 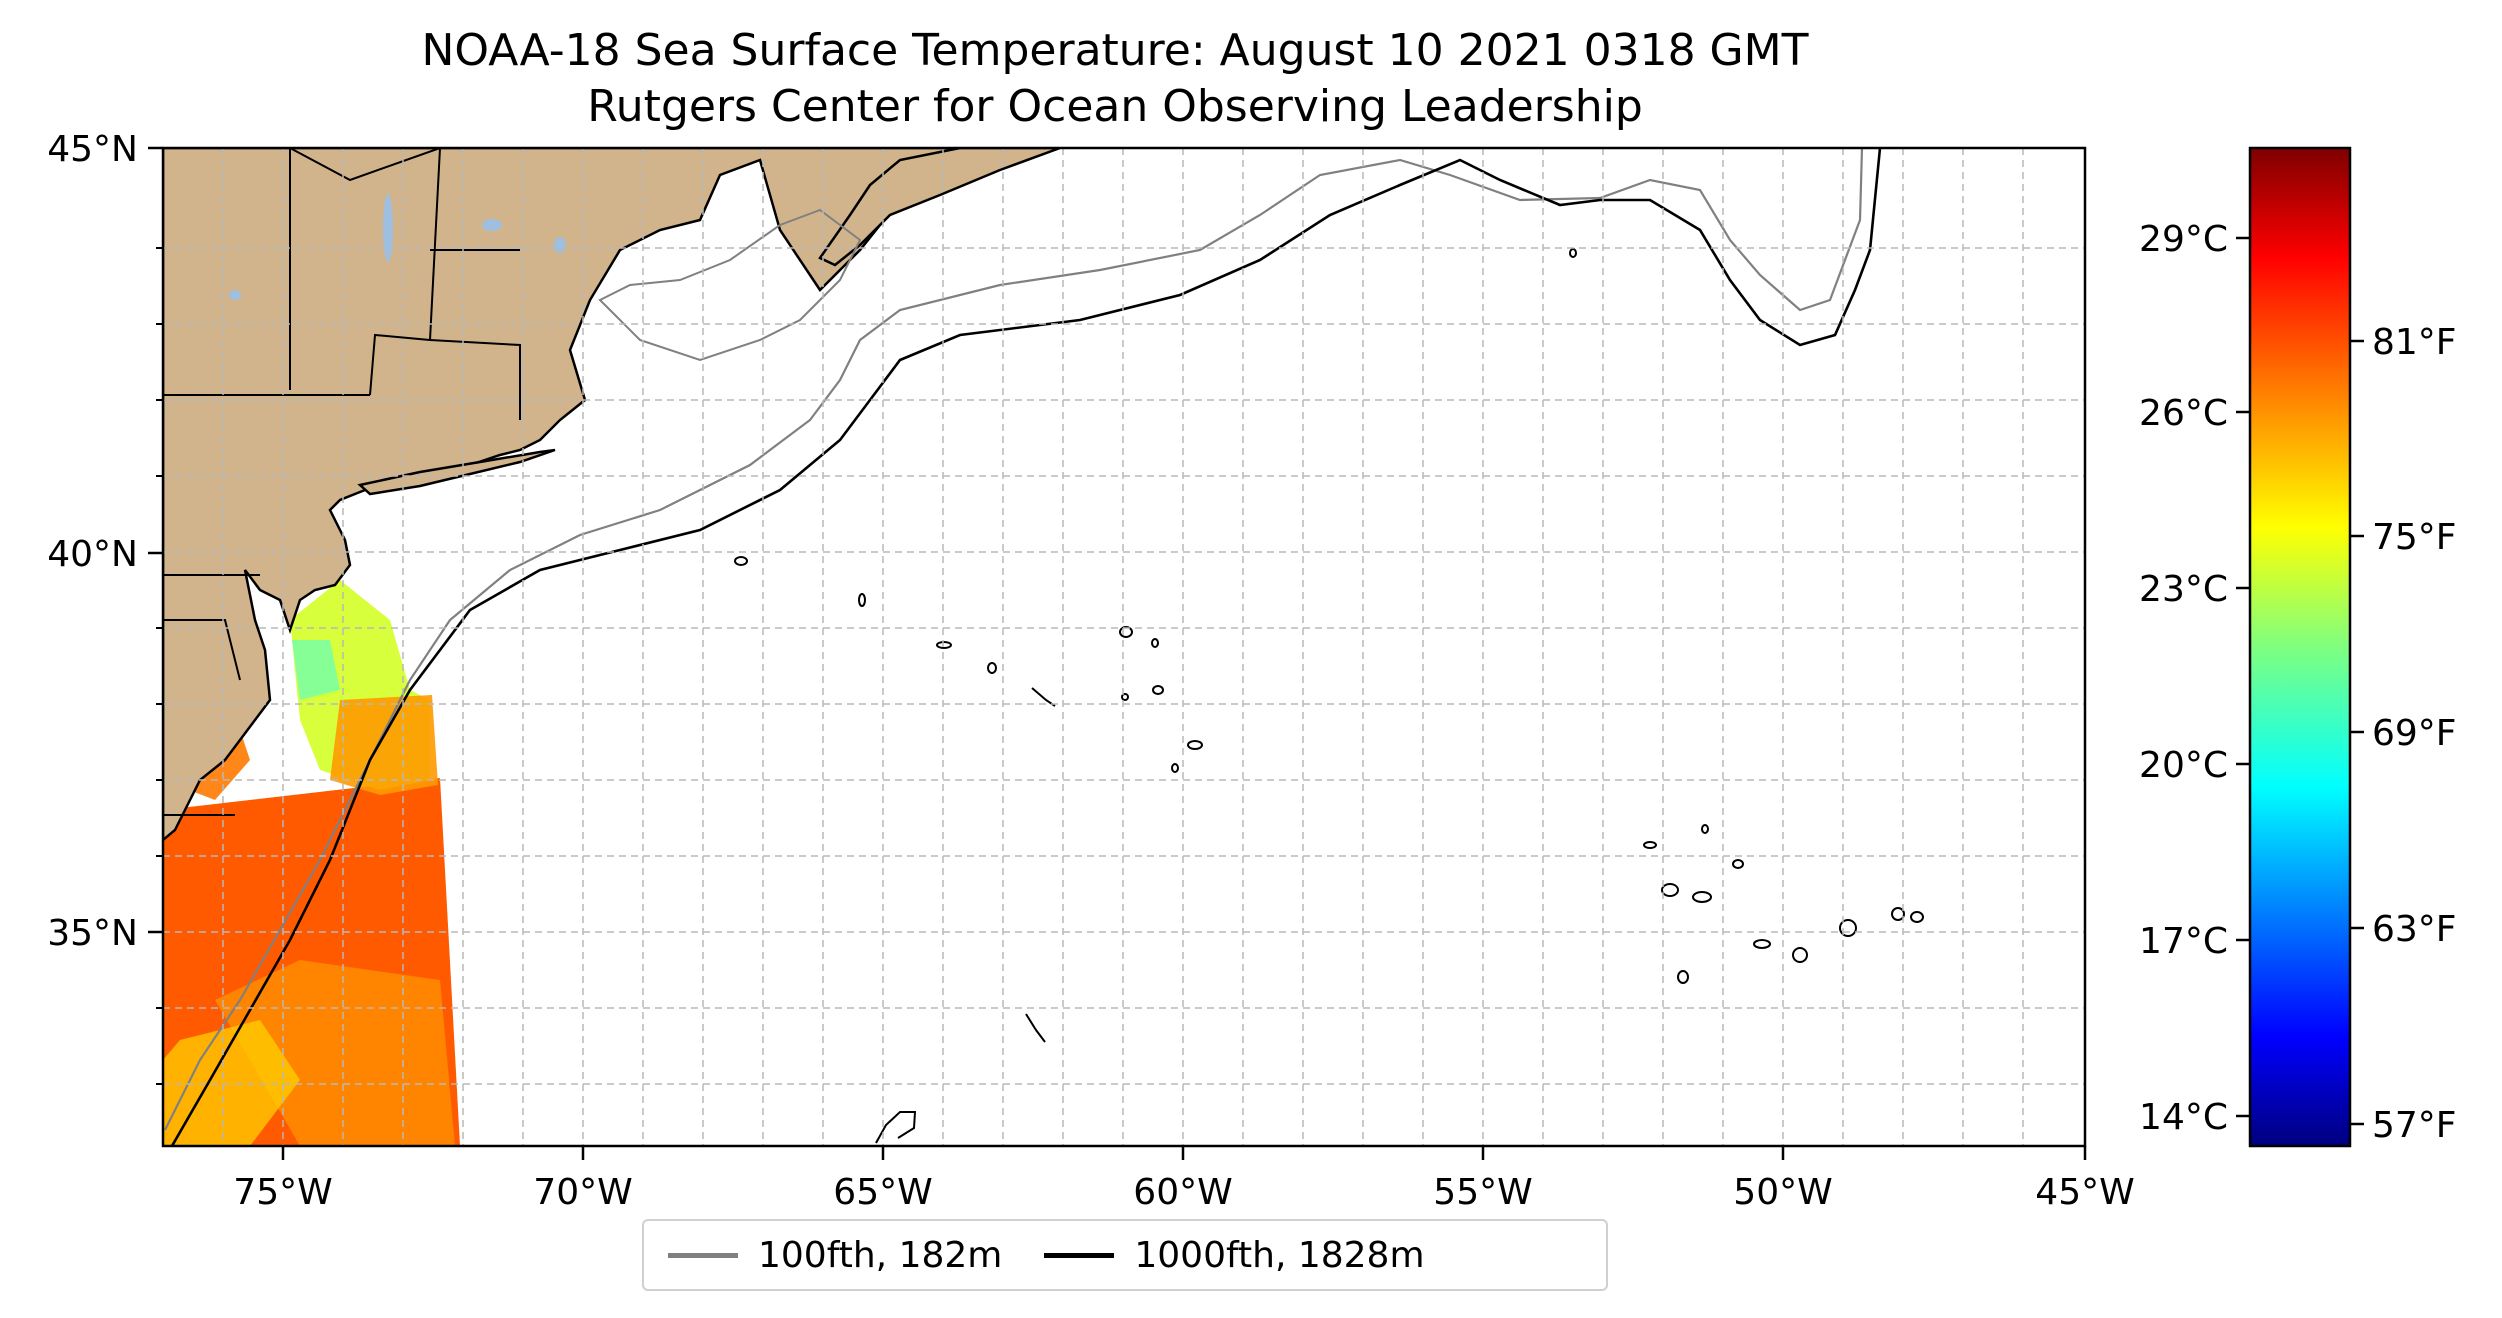 I want to click on legend-label-100fth: 100fth, 182m, so click(x=880, y=1255).